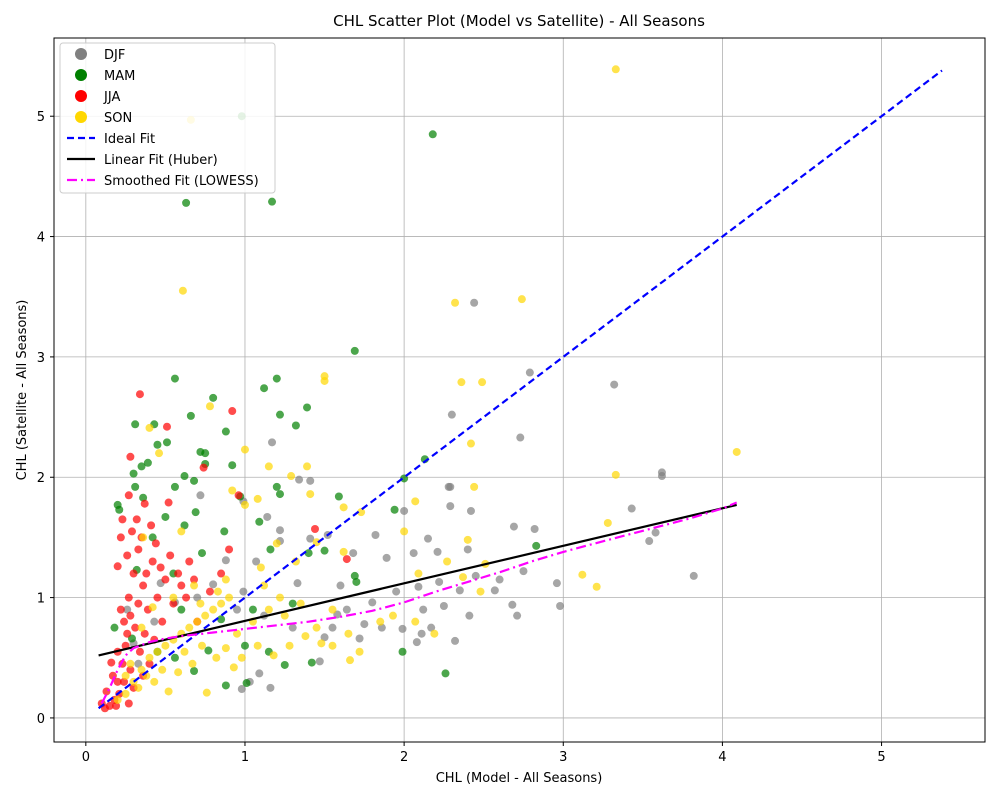 This screenshot has width=1000, height=800. Describe the element at coordinates (111, 97) in the screenshot. I see `legend-label-jja: JJA` at that location.